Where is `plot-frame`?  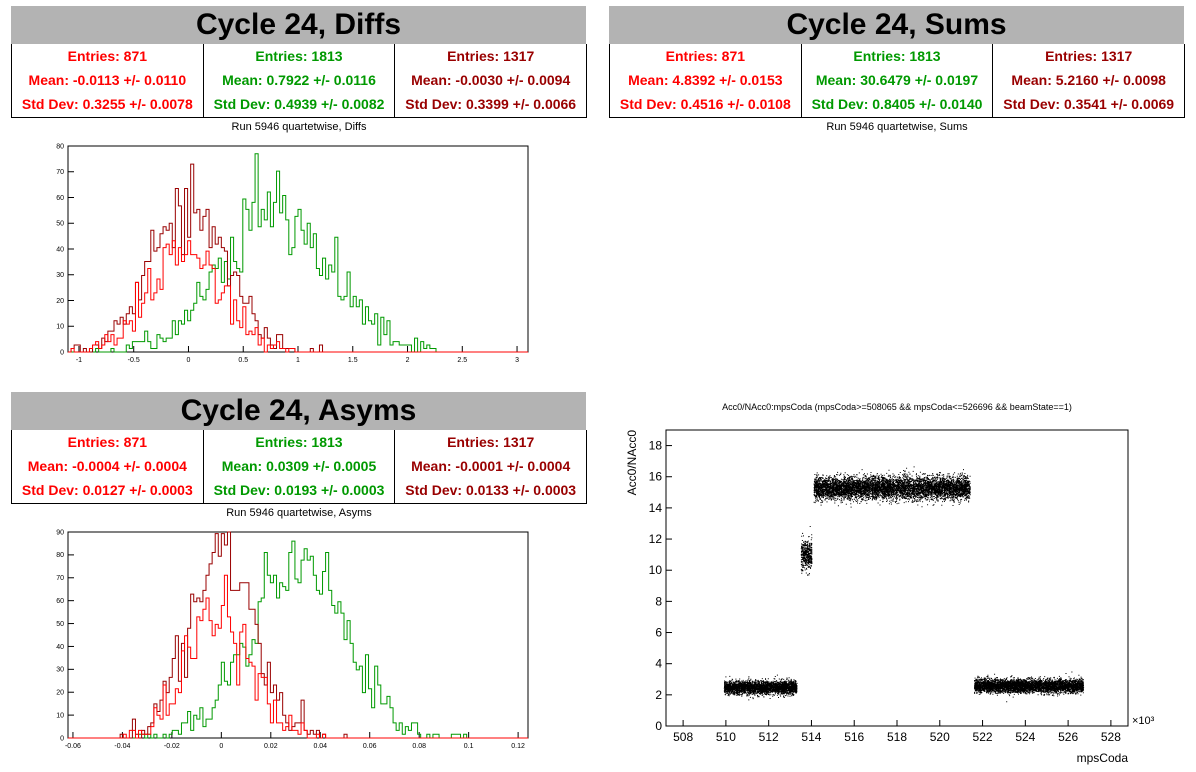
plot-frame is located at coordinates (298, 635).